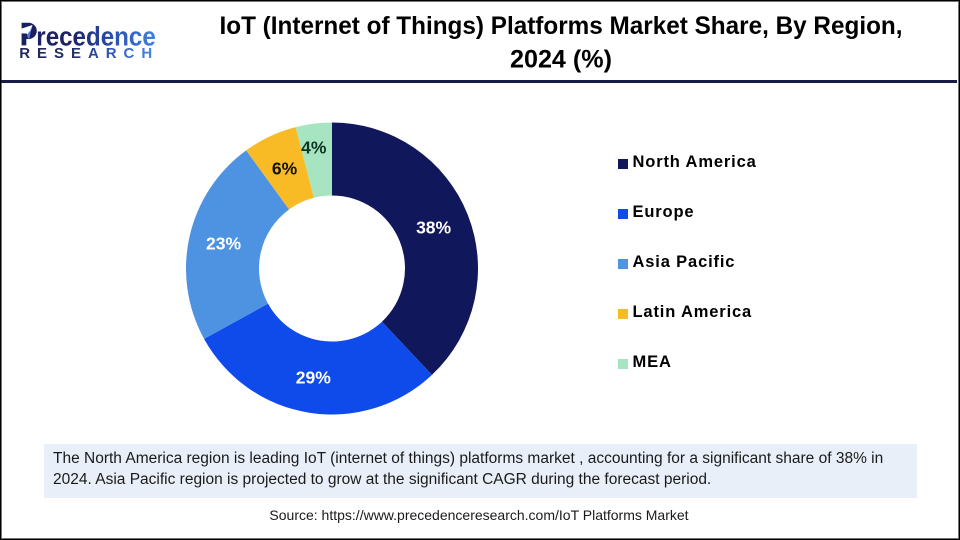 The height and width of the screenshot is (540, 960). What do you see at coordinates (96, 36) in the screenshot?
I see `svg-text: recedence` at bounding box center [96, 36].